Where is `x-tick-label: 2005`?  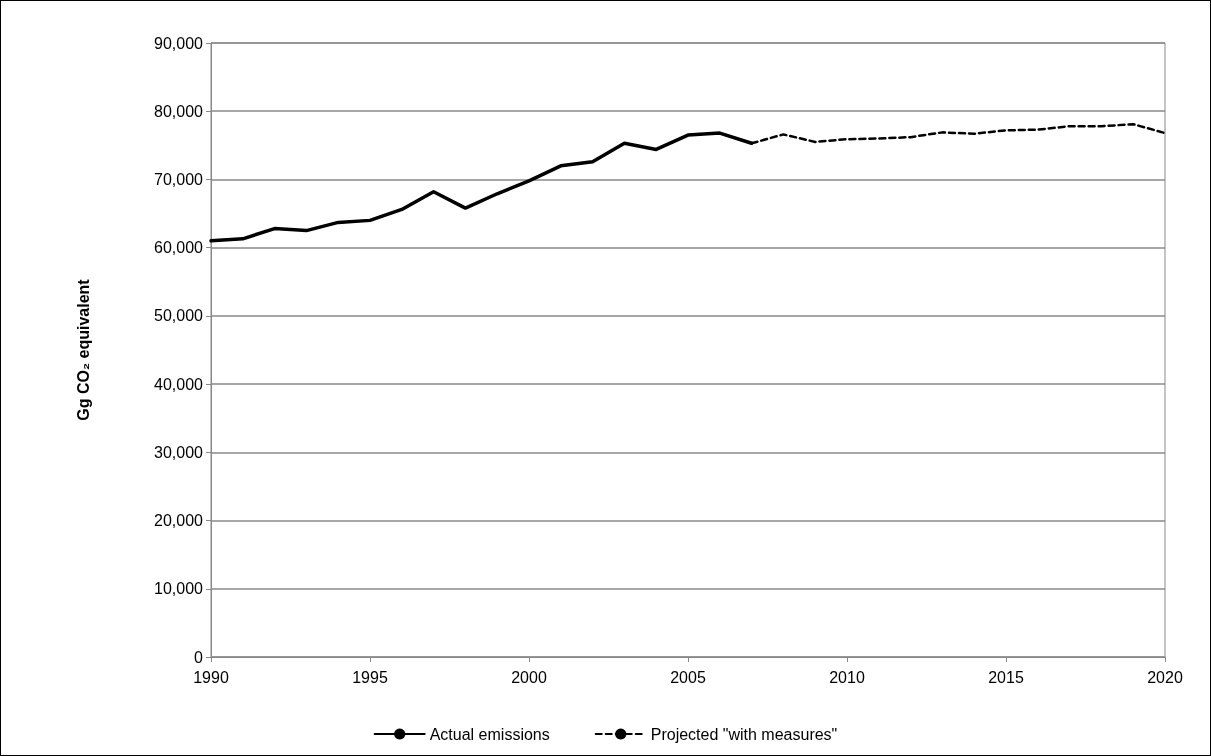
x-tick-label: 2005 is located at coordinates (688, 677).